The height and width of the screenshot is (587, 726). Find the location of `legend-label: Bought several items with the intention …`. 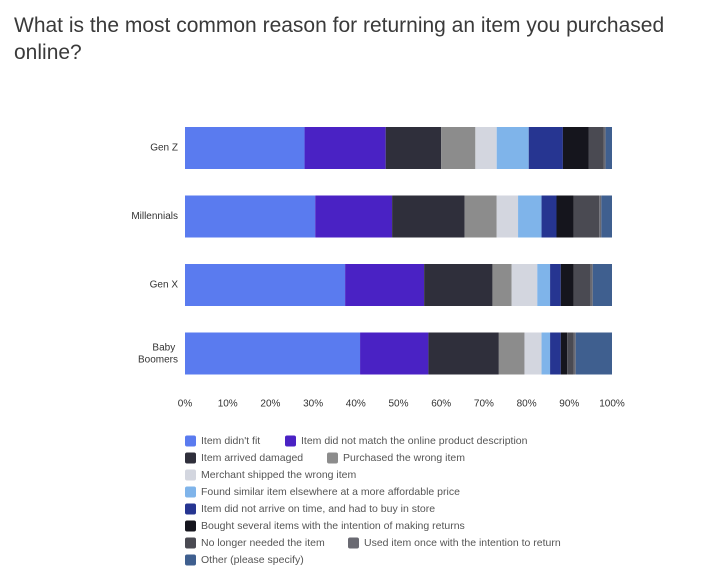

legend-label: Bought several items with the intention … is located at coordinates (333, 526).